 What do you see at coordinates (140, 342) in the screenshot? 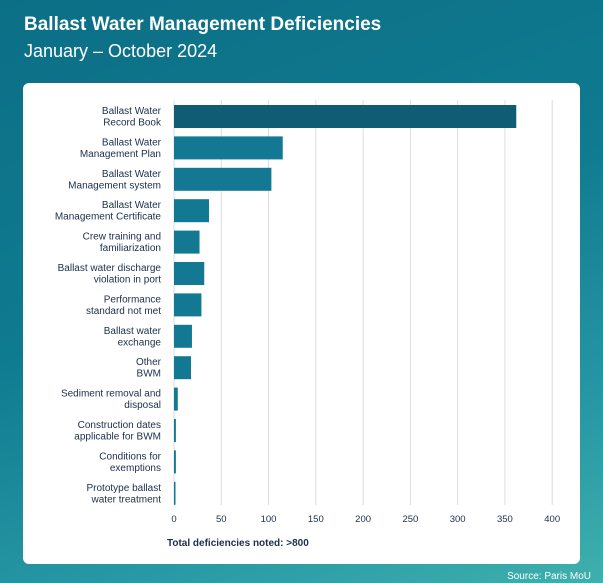
I see `category-label-line: exchange` at bounding box center [140, 342].